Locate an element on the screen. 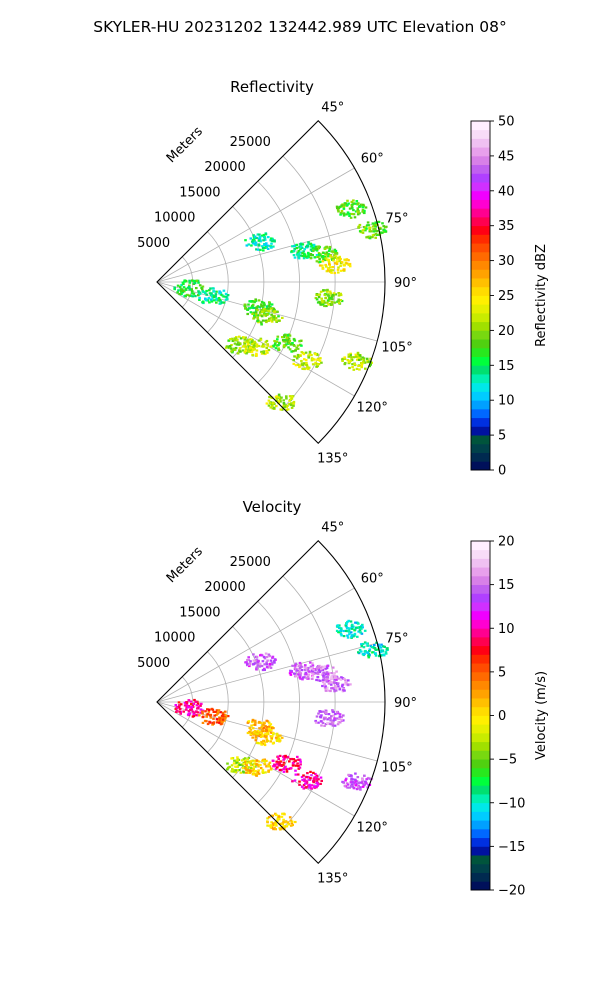 The height and width of the screenshot is (1000, 600). azimuth-tick-label: 60° is located at coordinates (372, 159).